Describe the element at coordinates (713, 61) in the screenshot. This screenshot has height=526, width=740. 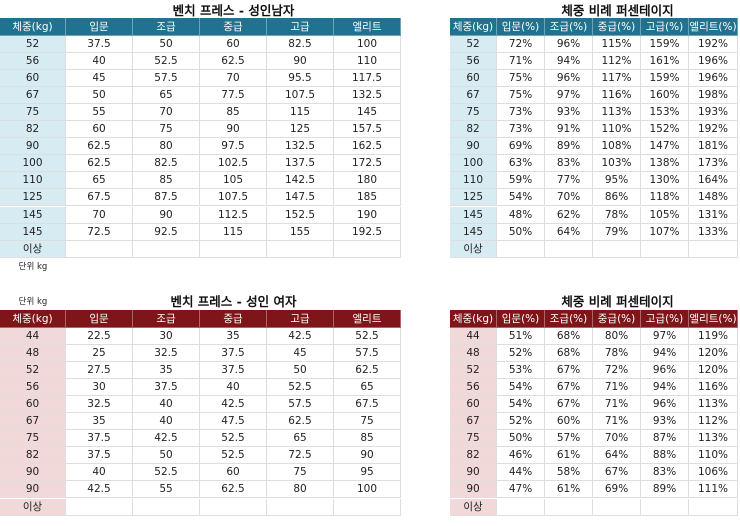
I see `value-cell: 196%` at that location.